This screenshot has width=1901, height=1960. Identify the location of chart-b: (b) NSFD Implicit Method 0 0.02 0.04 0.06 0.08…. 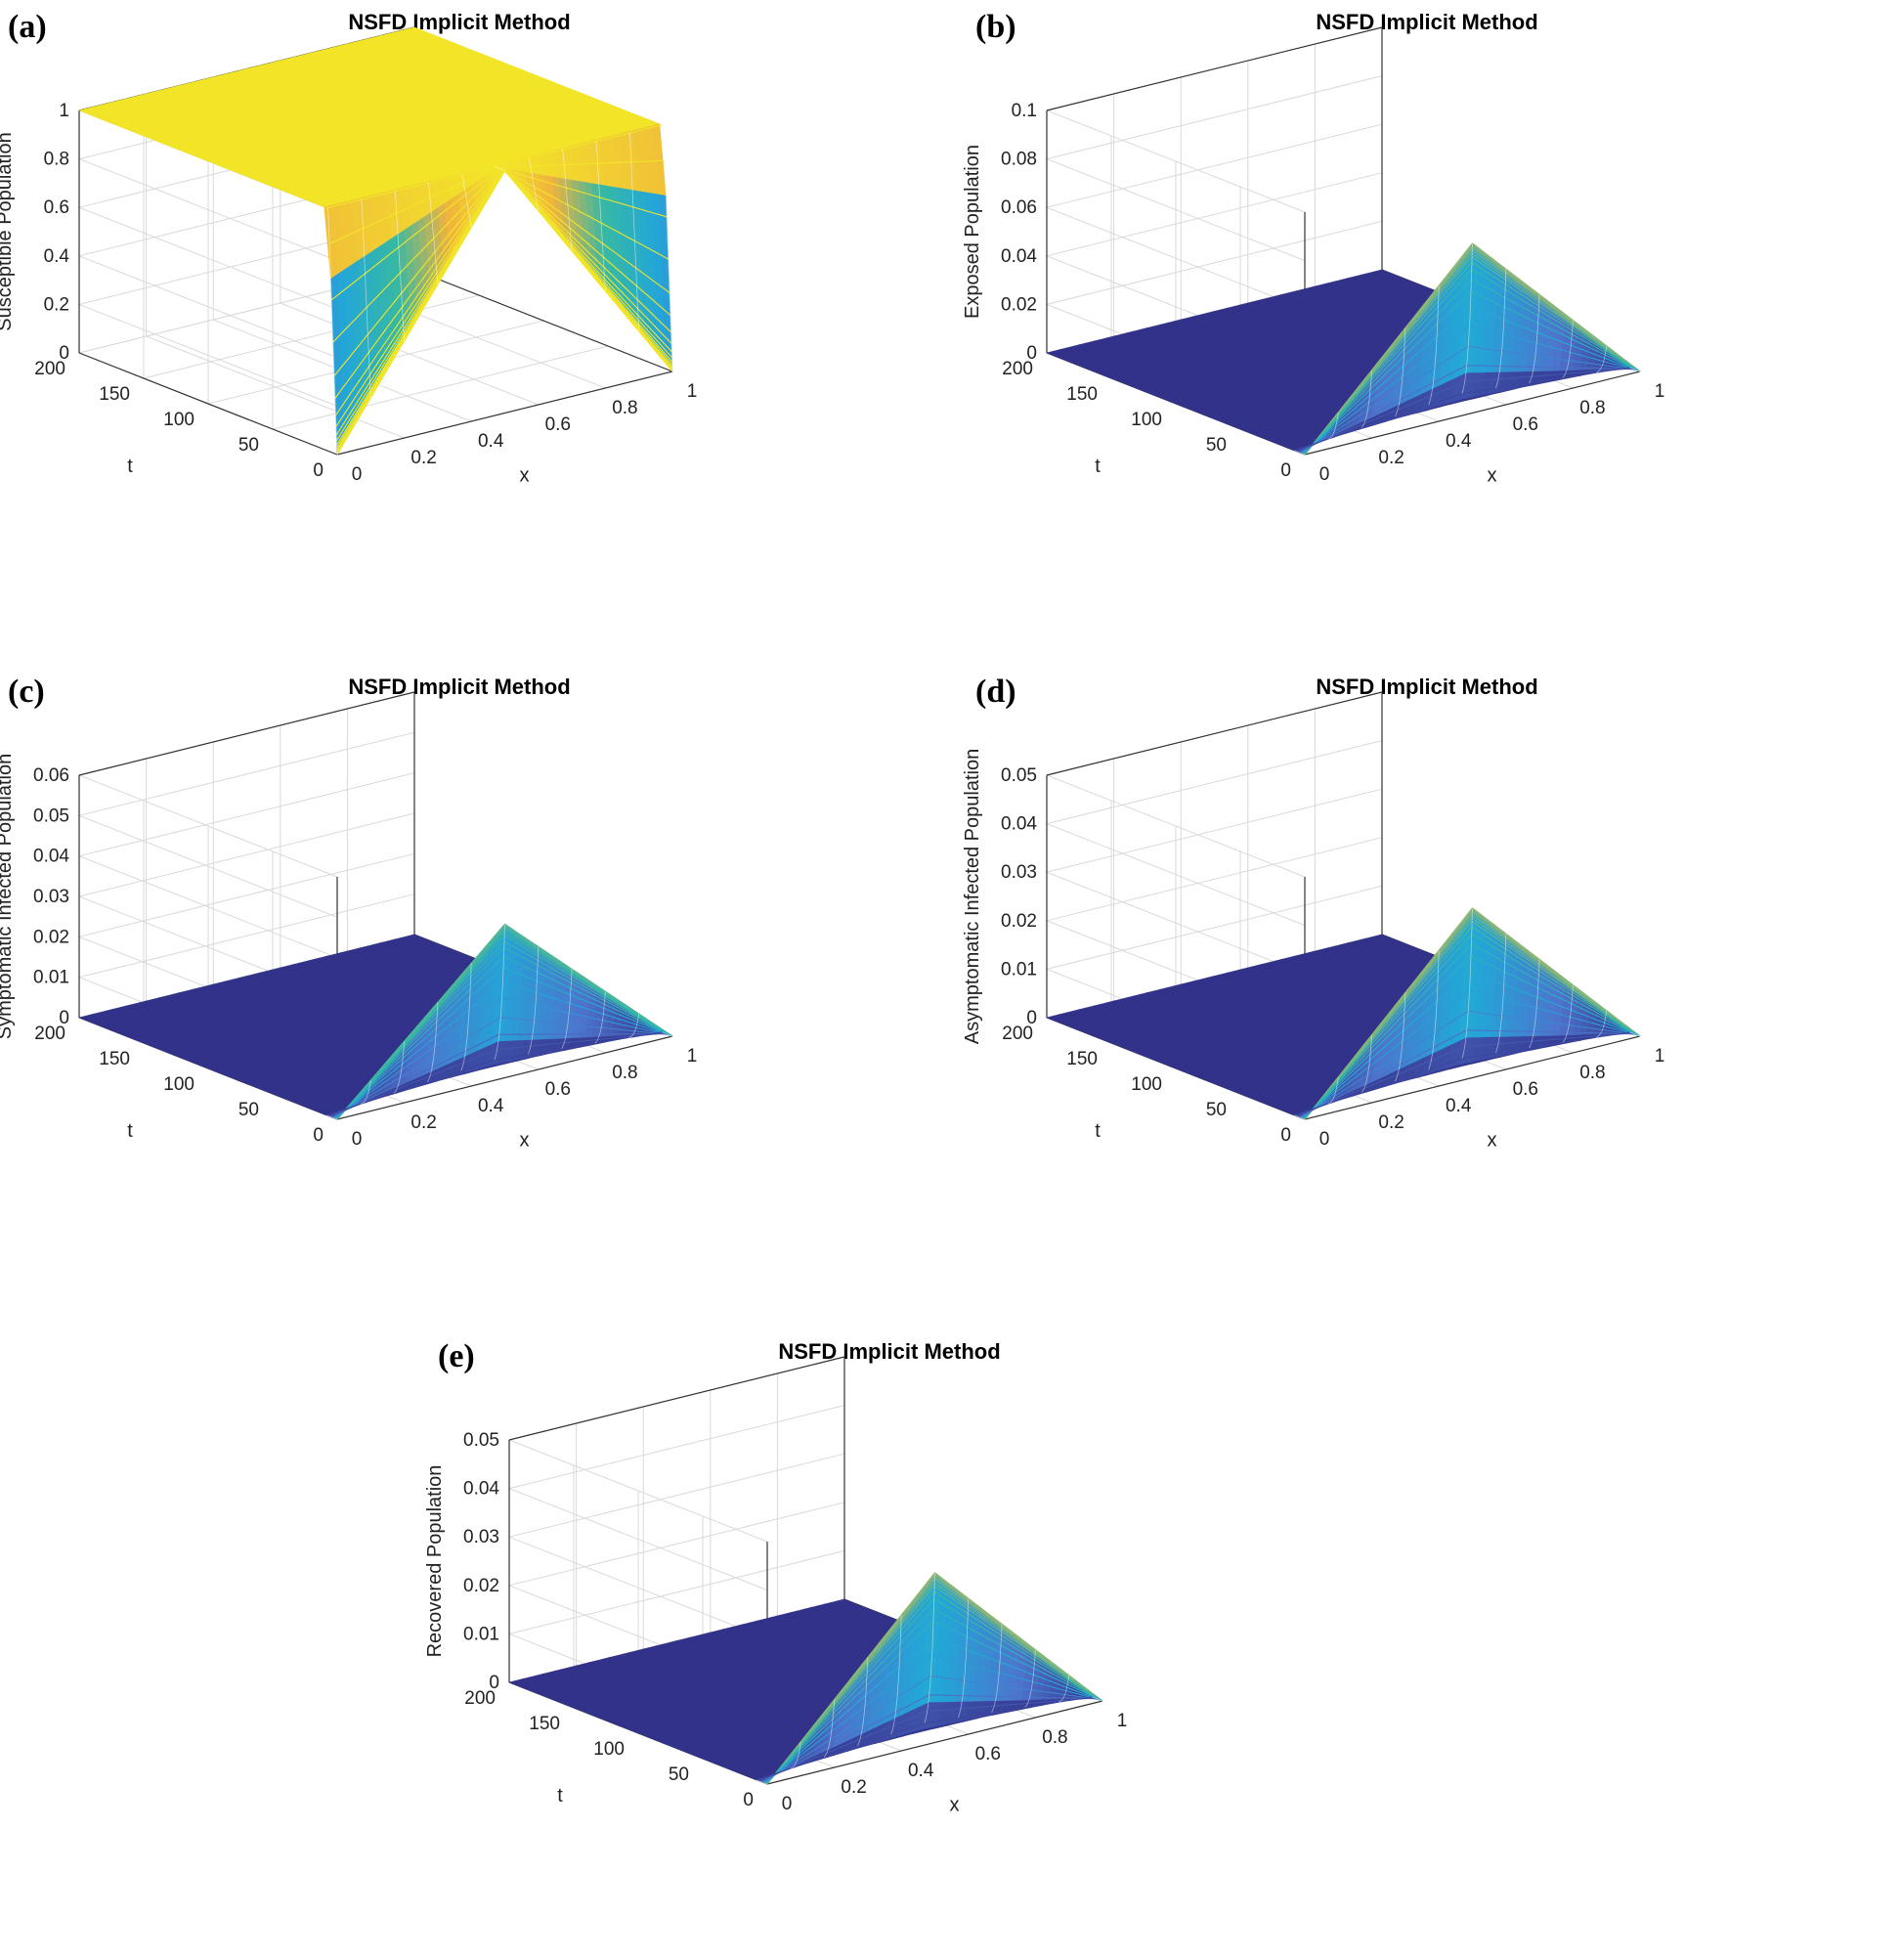
(1313, 248).